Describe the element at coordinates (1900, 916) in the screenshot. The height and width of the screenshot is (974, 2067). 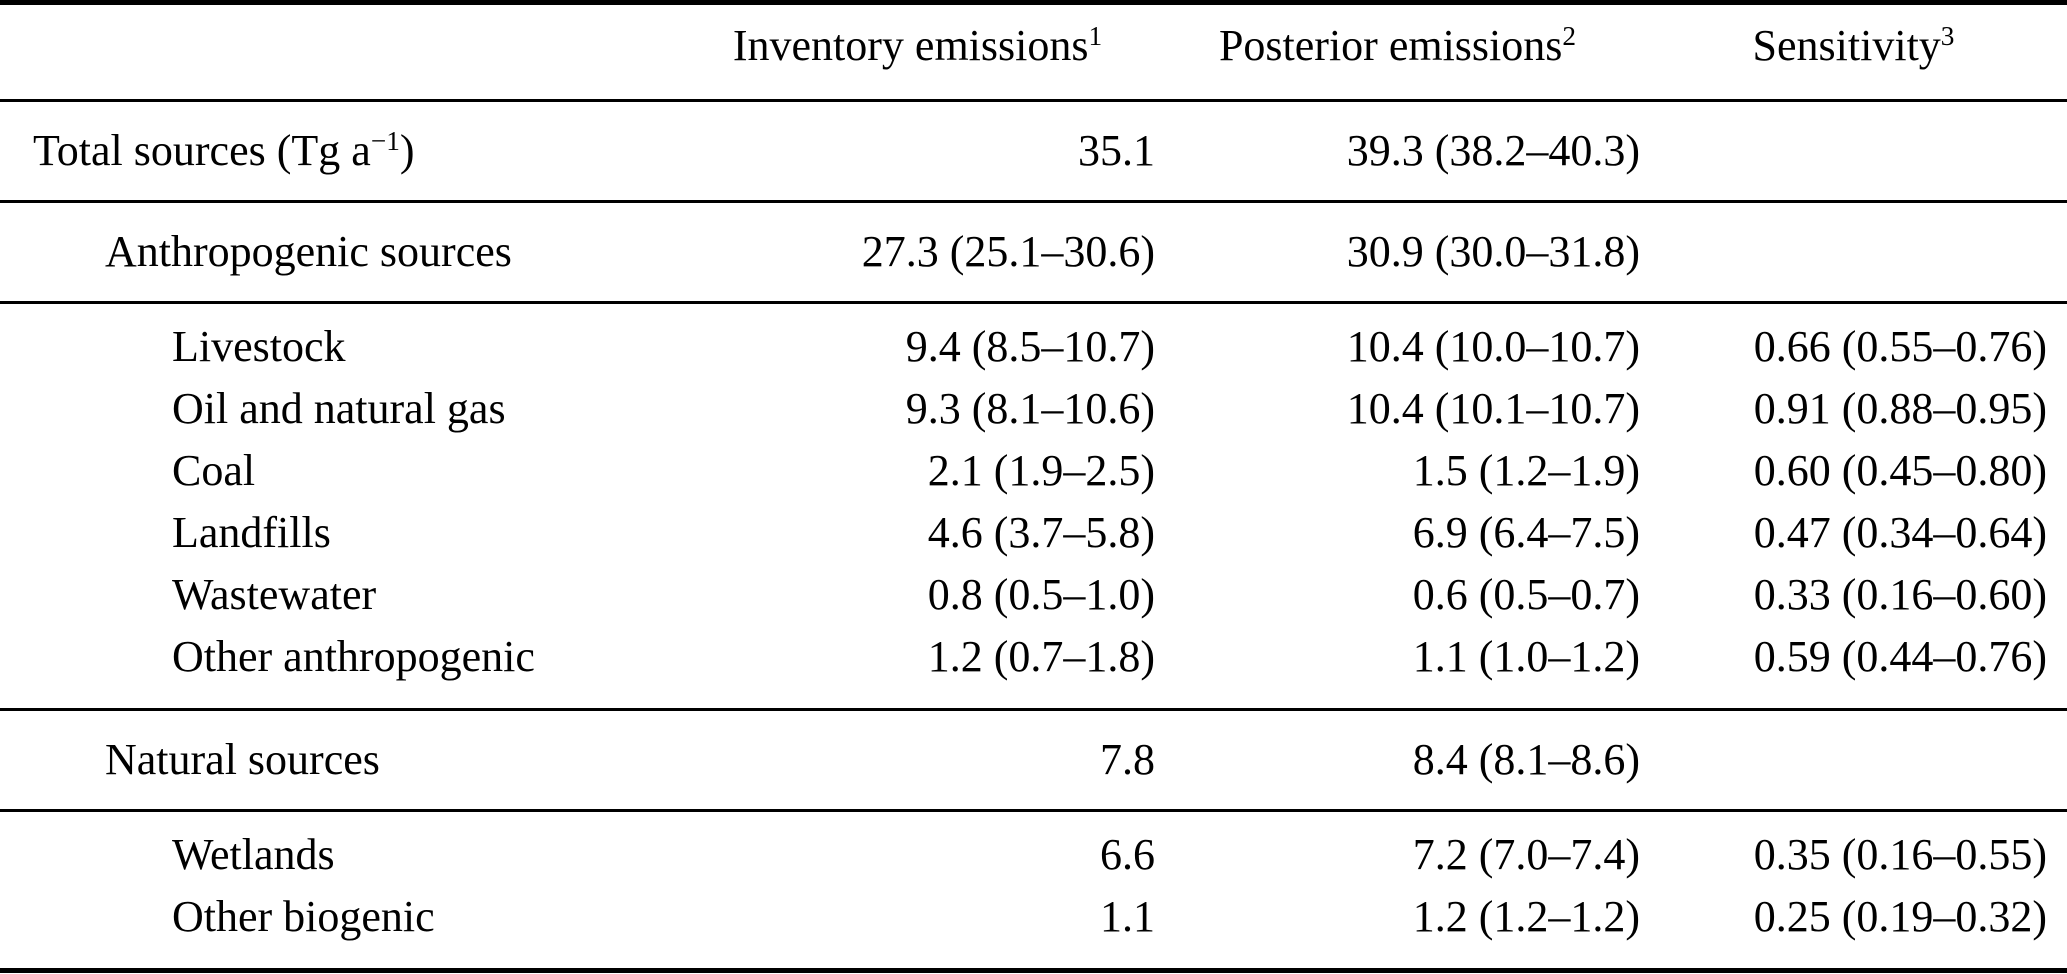
I see `sensitivity-value: 0.25 (0.19–0.32)` at that location.